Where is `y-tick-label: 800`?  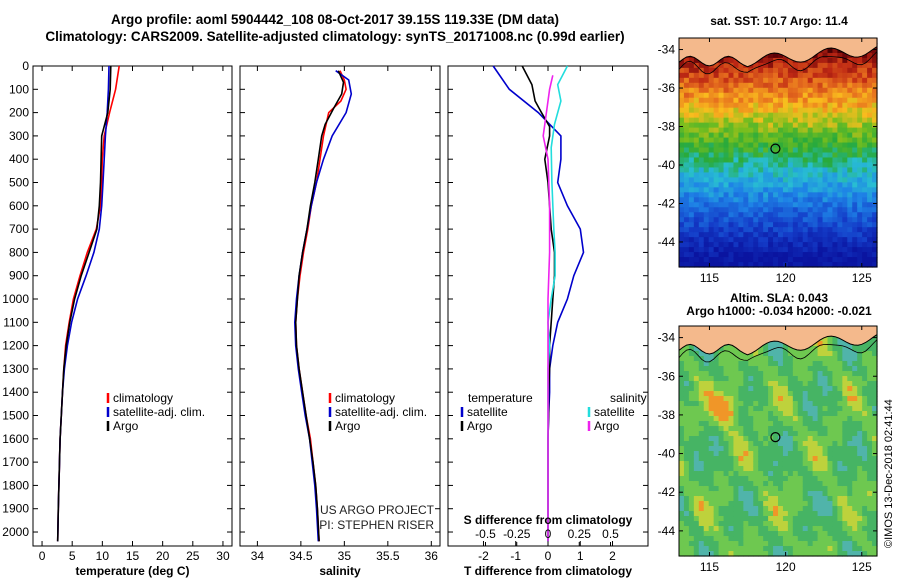
y-tick-label: 800 is located at coordinates (19, 252).